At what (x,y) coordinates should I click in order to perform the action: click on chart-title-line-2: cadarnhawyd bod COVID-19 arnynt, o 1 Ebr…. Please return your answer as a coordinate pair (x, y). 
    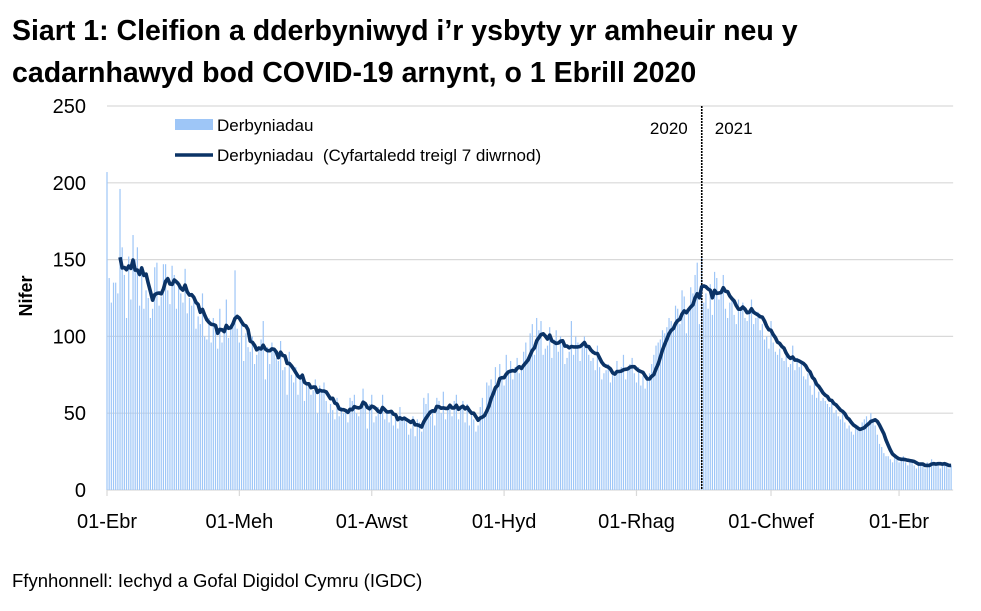
    Looking at the image, I should click on (354, 73).